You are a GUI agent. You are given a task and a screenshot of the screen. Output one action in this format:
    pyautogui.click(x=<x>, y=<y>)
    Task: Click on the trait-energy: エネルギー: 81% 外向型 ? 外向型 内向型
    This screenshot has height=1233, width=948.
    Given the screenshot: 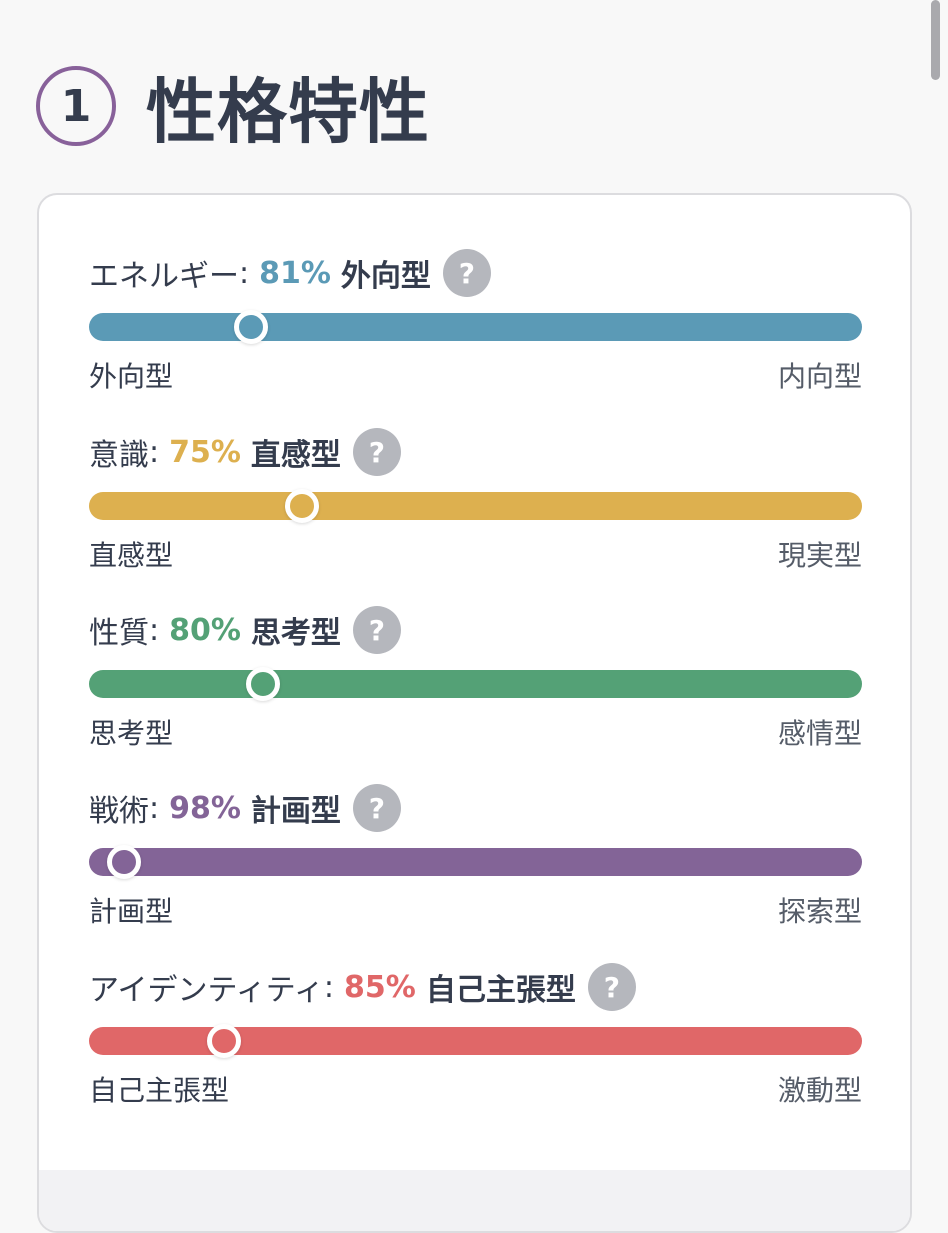 What is the action you would take?
    pyautogui.click(x=475, y=322)
    